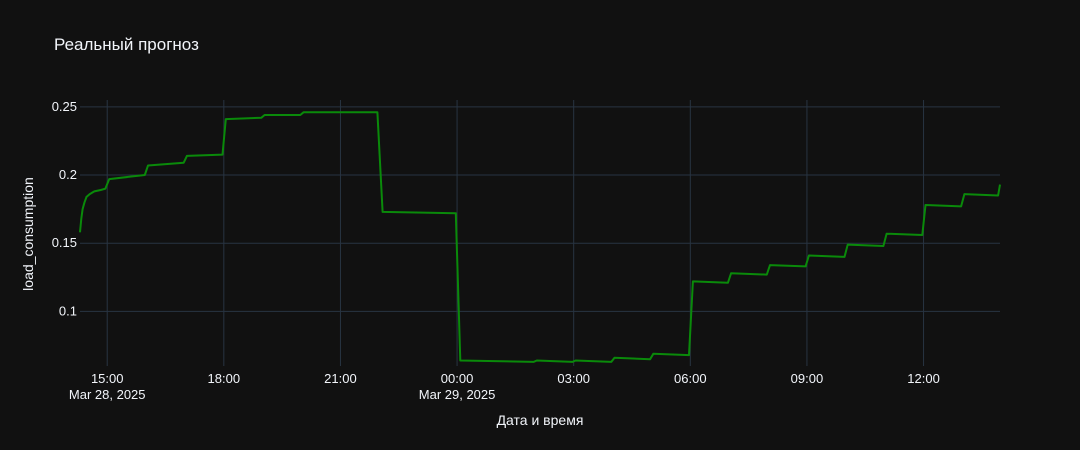 This screenshot has height=450, width=1080. Describe the element at coordinates (126, 44) in the screenshot. I see `chart-title: Реальный прогноз` at that location.